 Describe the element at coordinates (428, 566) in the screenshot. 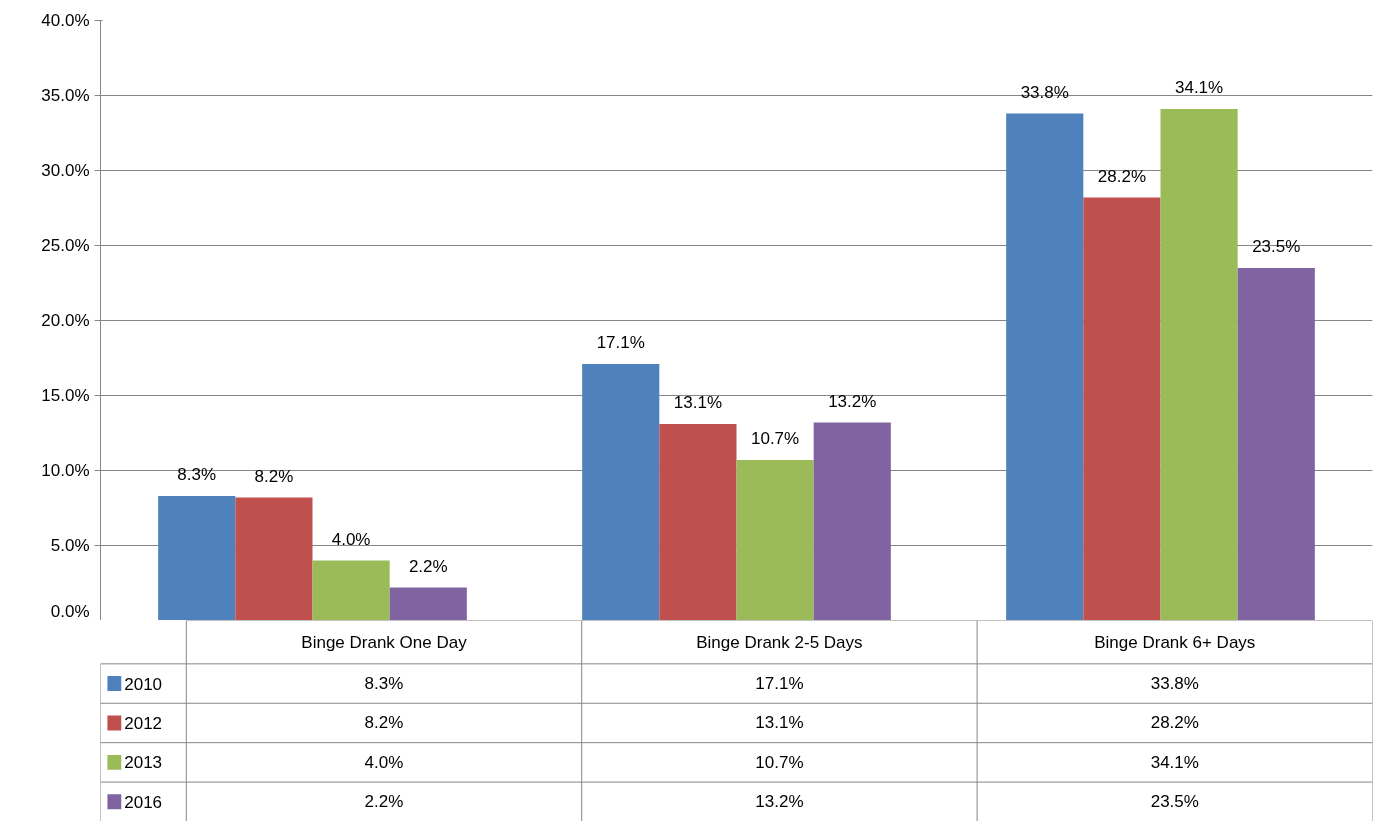

I see `text: 2.2%` at that location.